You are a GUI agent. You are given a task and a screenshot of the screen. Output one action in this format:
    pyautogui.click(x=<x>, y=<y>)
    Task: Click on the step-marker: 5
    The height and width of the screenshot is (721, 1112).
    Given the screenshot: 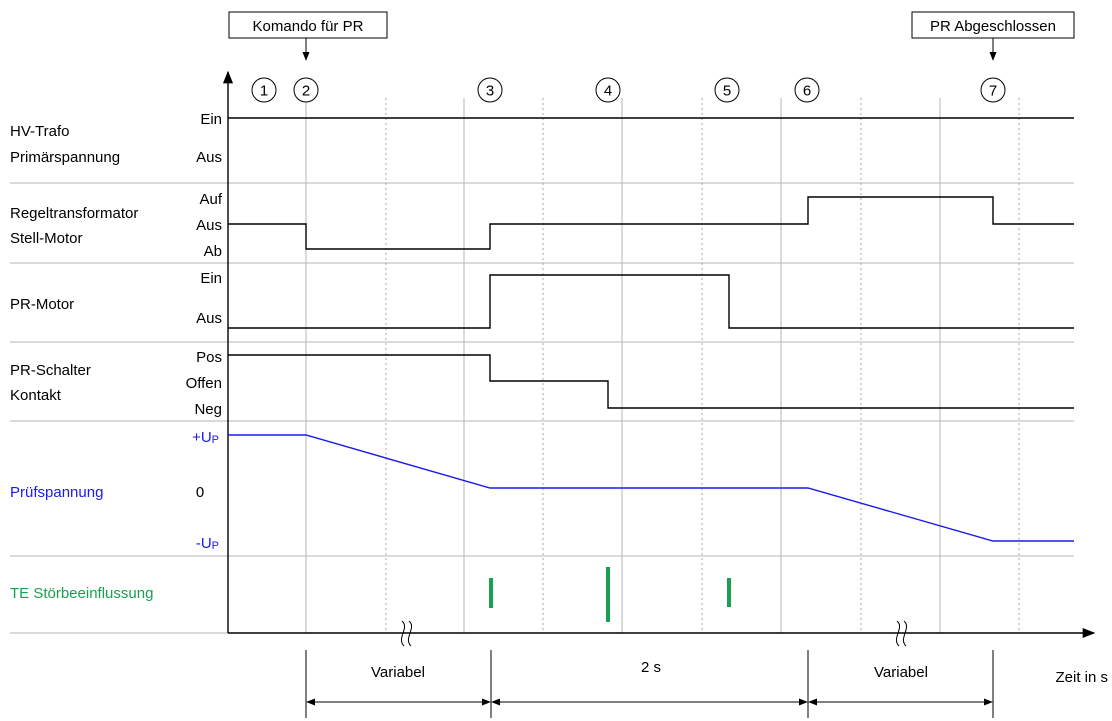 What is the action you would take?
    pyautogui.click(x=727, y=90)
    